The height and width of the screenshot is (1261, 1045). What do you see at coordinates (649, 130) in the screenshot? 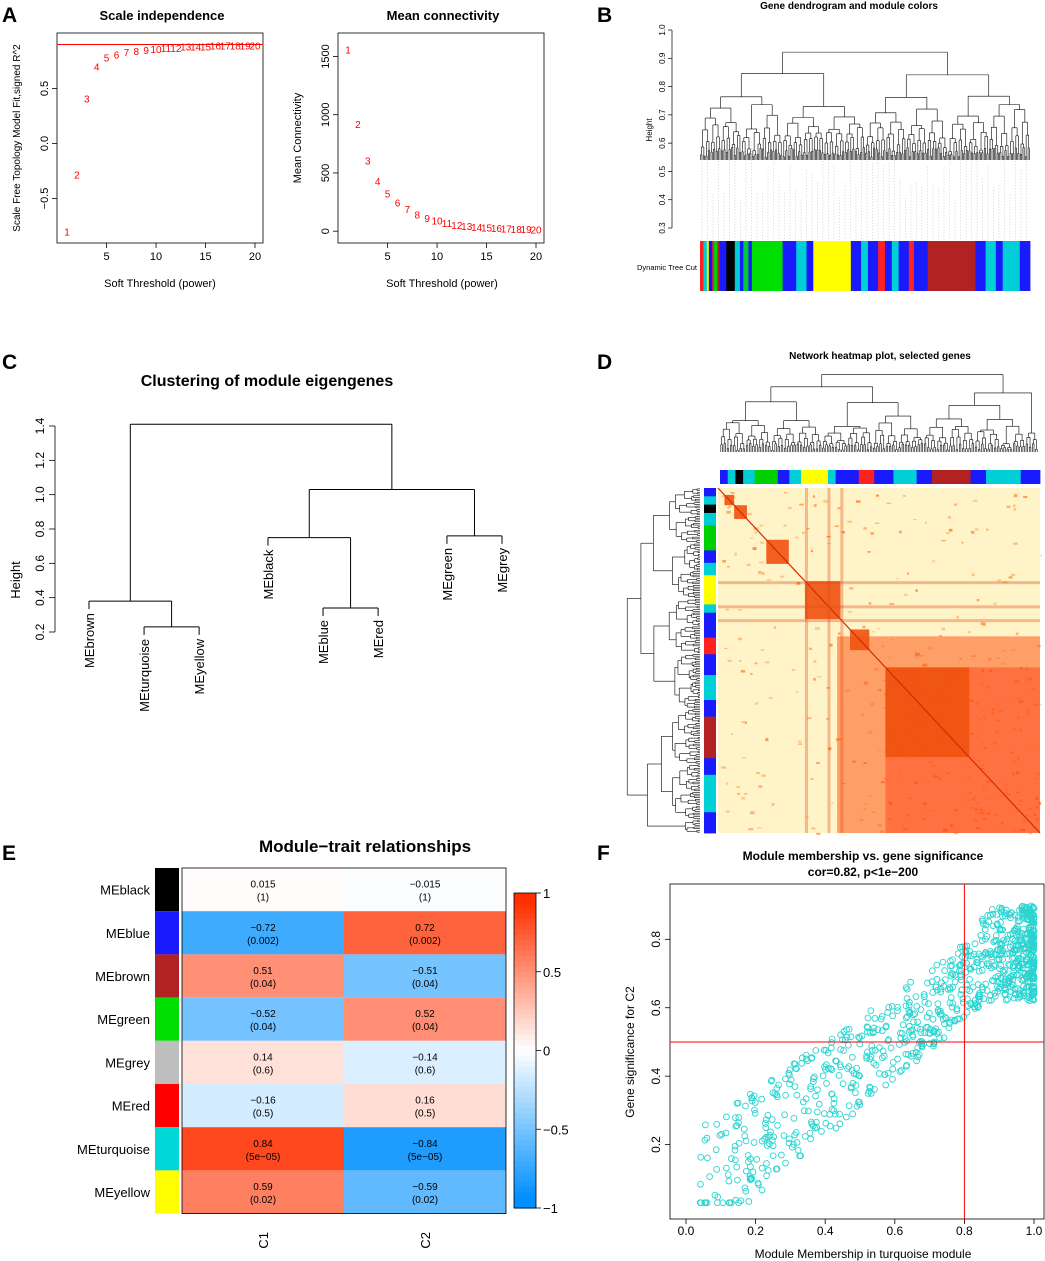
I see `b-y-label: Height` at bounding box center [649, 130].